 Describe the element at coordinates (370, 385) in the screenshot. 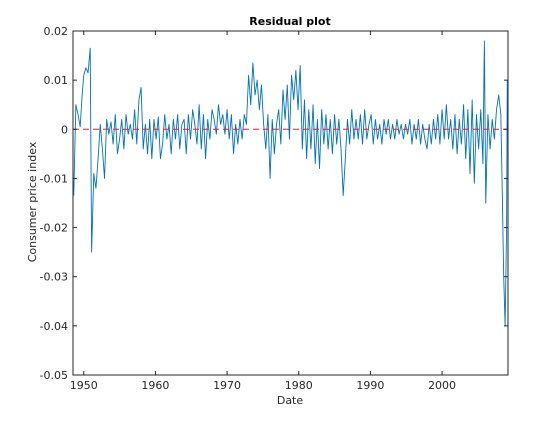

I see `x-tick-label: 1990` at that location.